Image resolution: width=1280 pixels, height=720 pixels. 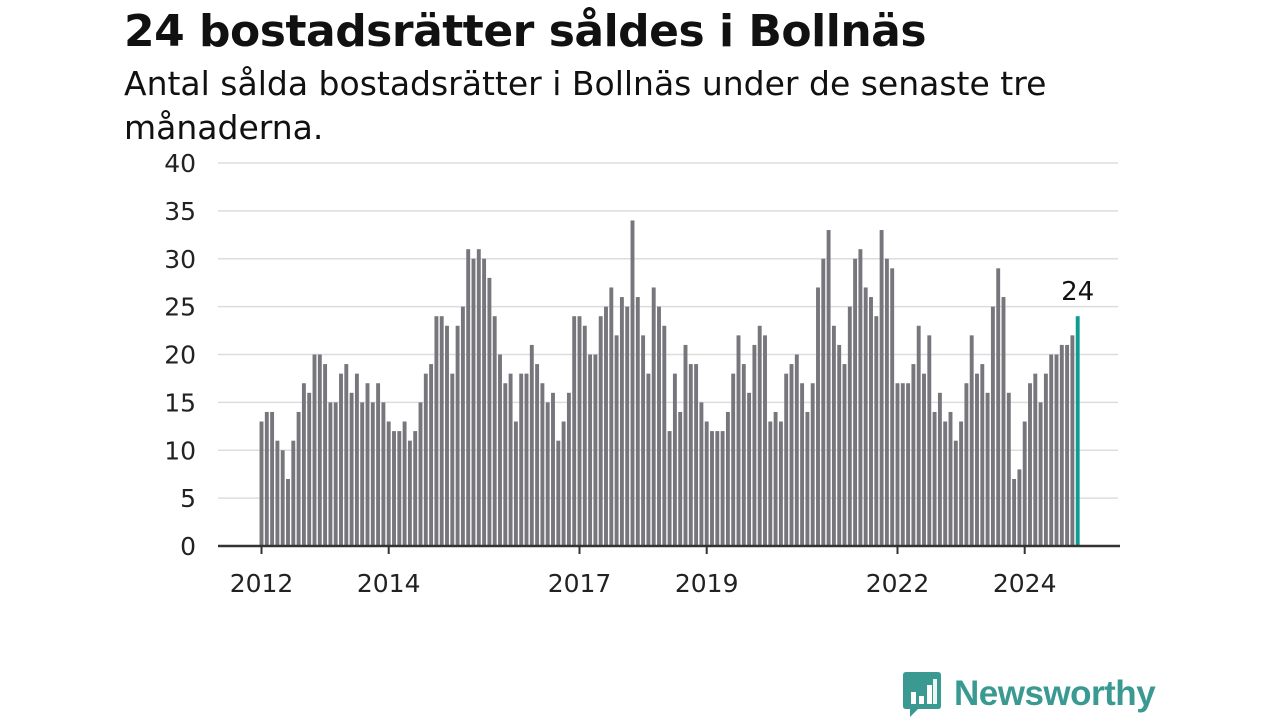 I want to click on x-tick-label: 2012, so click(x=262, y=583).